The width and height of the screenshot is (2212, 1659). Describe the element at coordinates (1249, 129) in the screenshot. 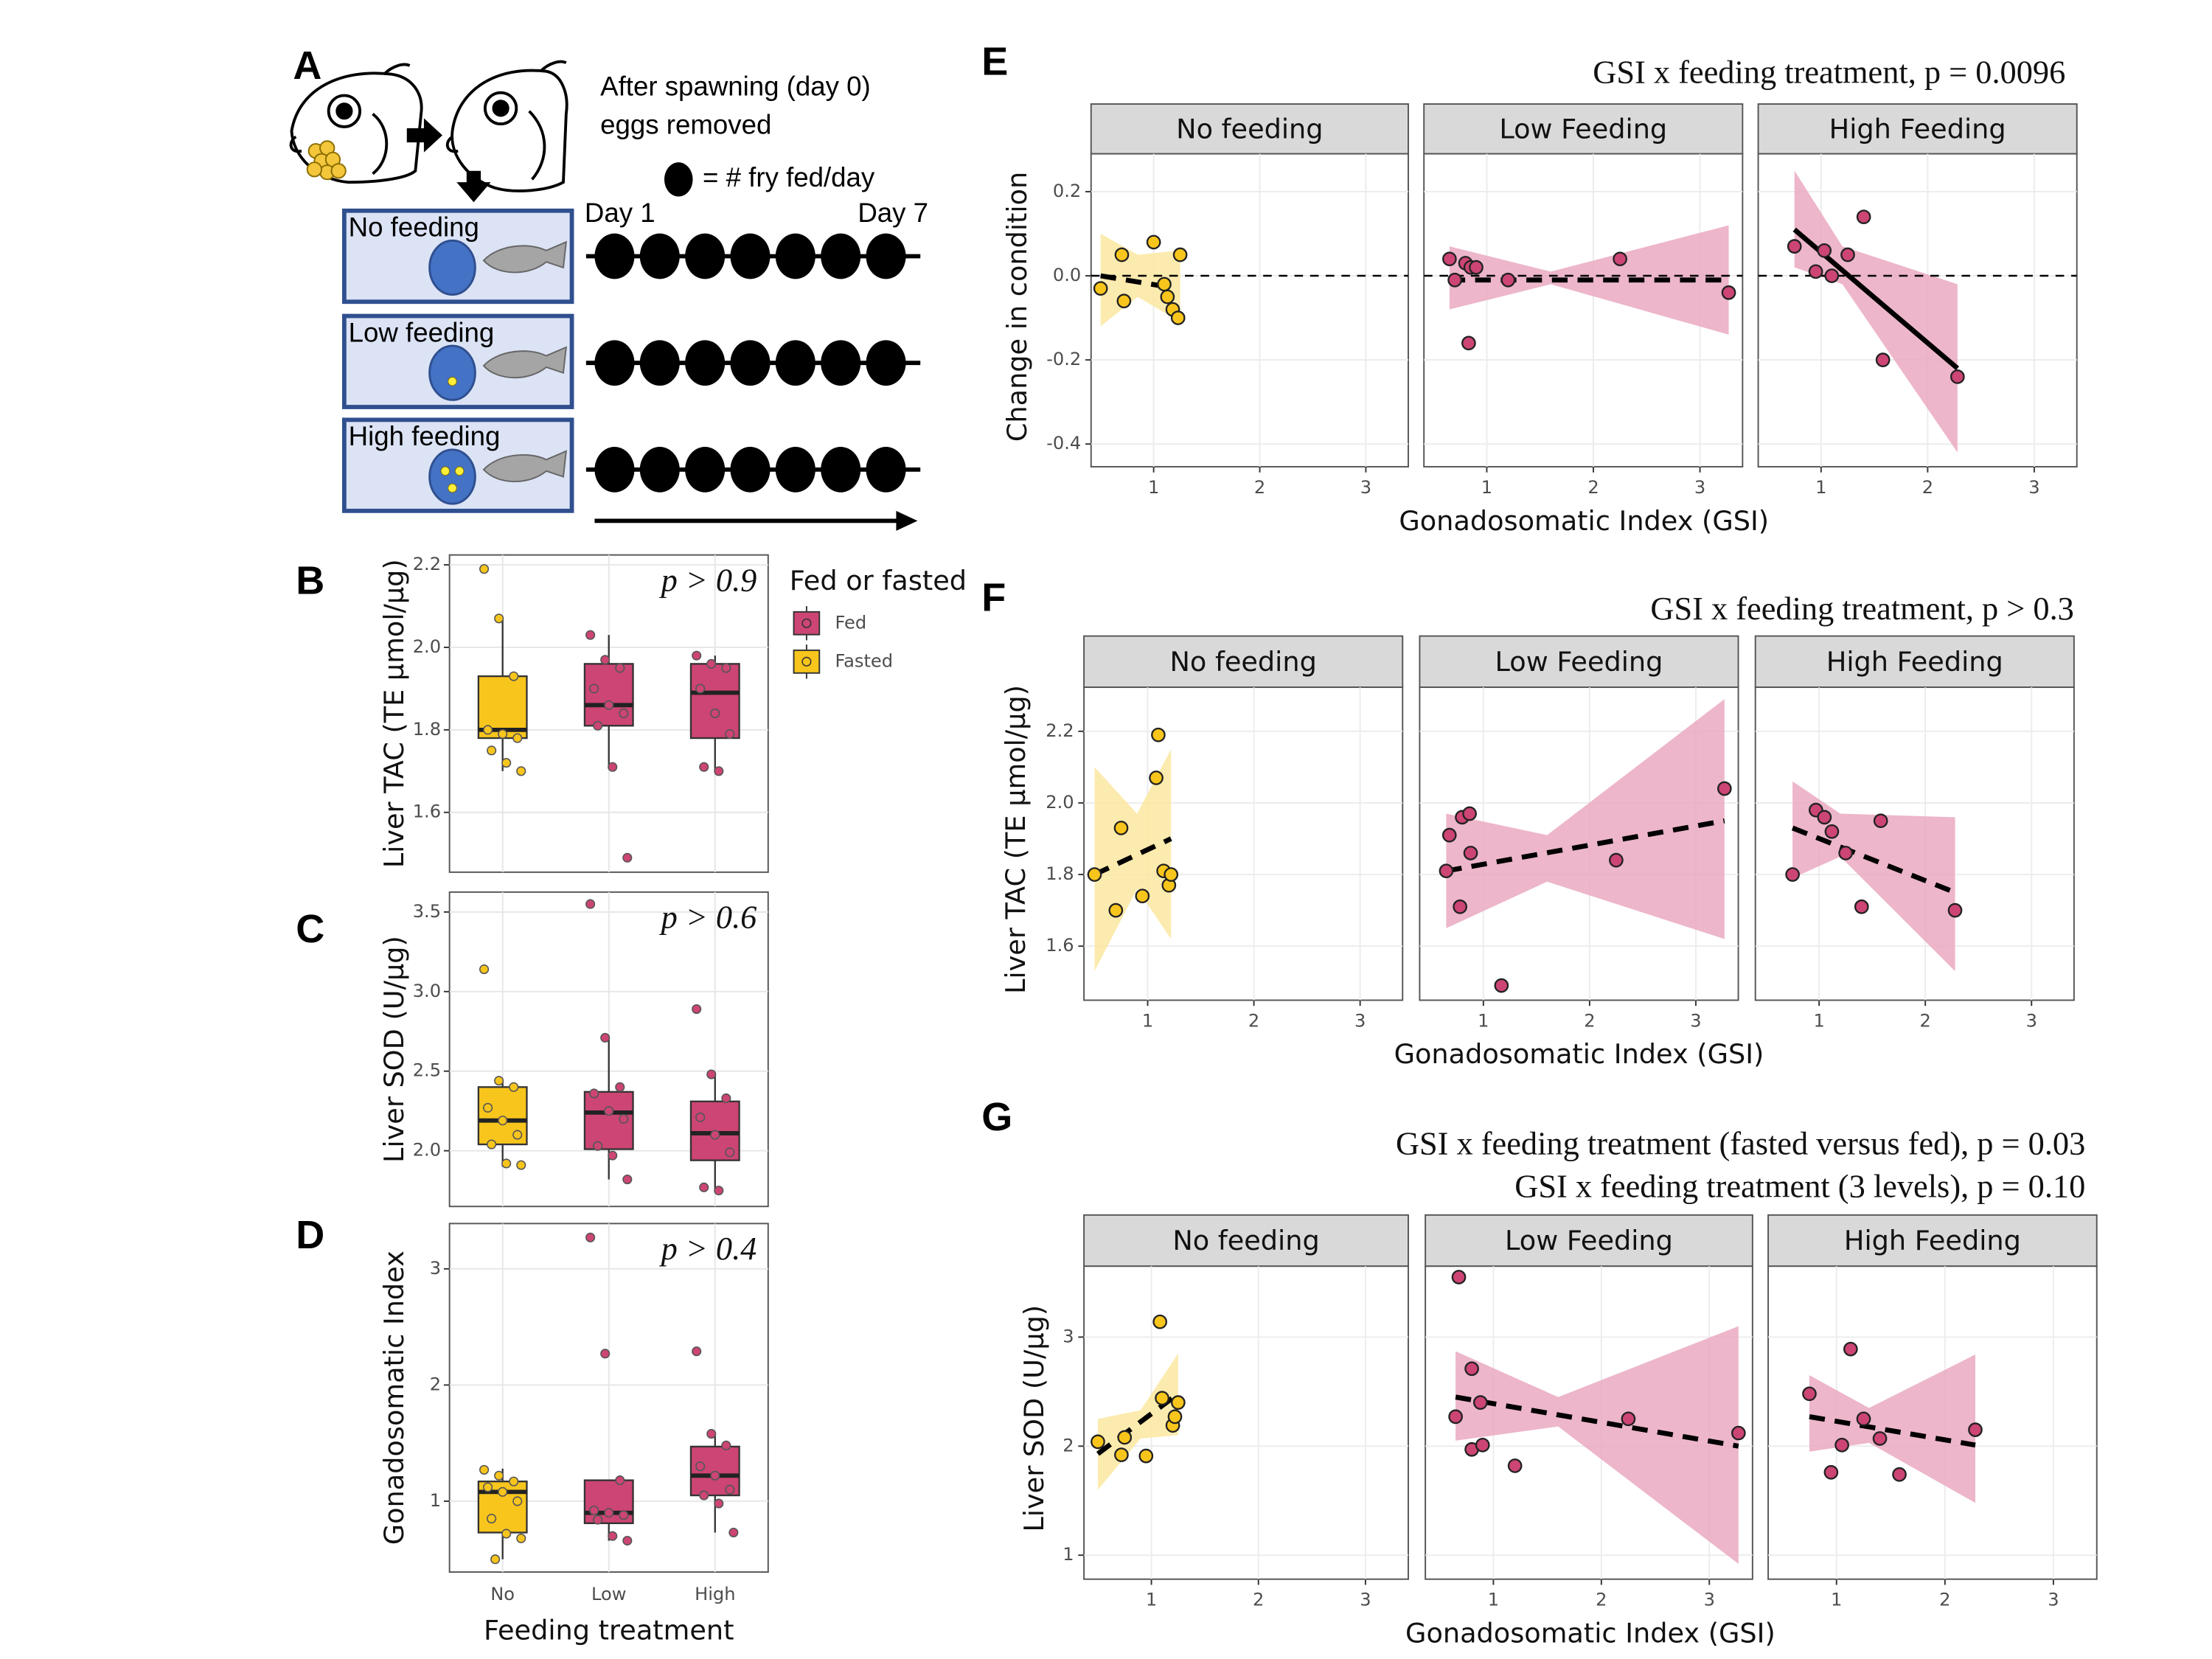

I see `strip-label: No feeding` at that location.